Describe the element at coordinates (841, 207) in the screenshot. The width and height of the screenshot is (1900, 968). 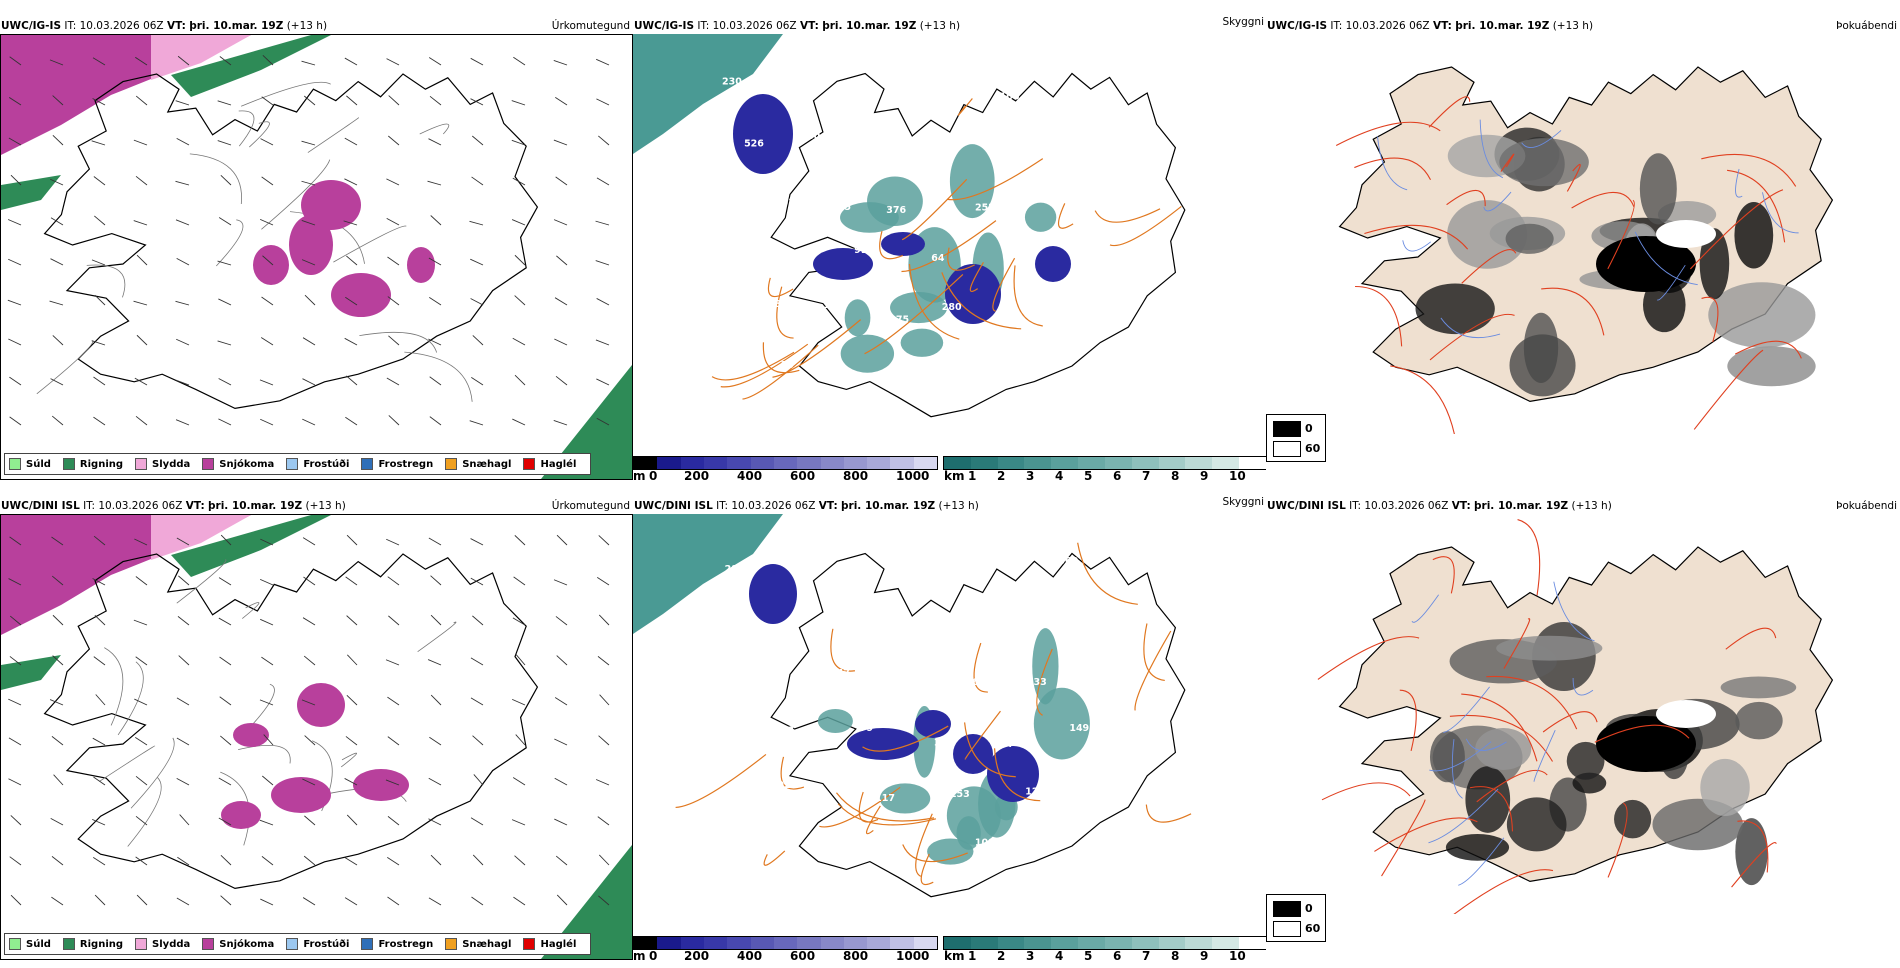
I see `cloud-thickness-label: 145` at that location.